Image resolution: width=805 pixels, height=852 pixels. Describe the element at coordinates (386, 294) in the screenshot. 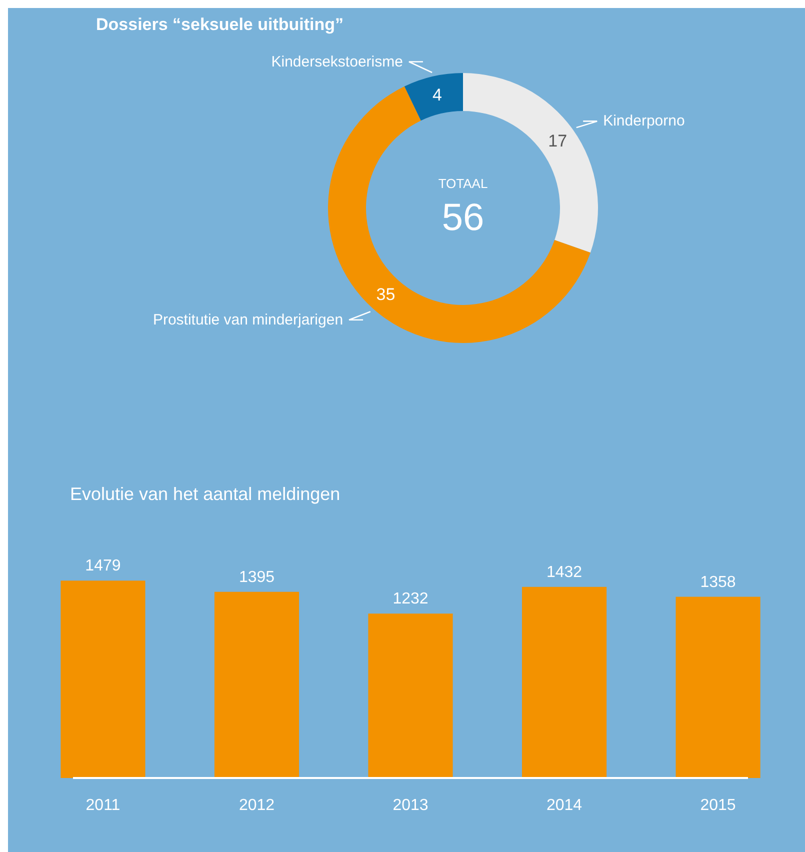

I see `data-label: 35` at that location.